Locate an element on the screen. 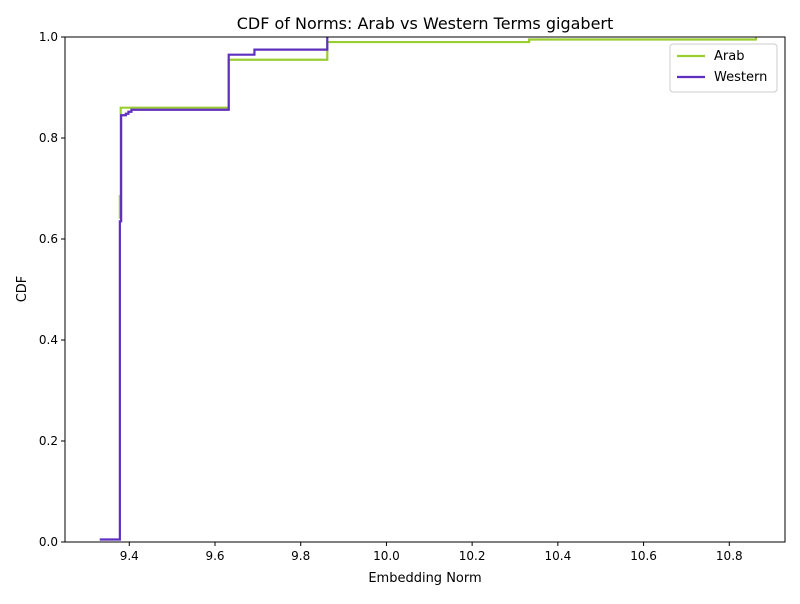  x-tick-label: 10.4 is located at coordinates (557, 556).